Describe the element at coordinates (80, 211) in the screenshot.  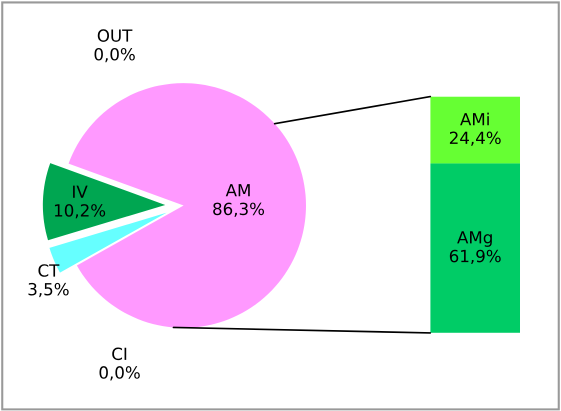
I see `data-label: 10,2%` at that location.